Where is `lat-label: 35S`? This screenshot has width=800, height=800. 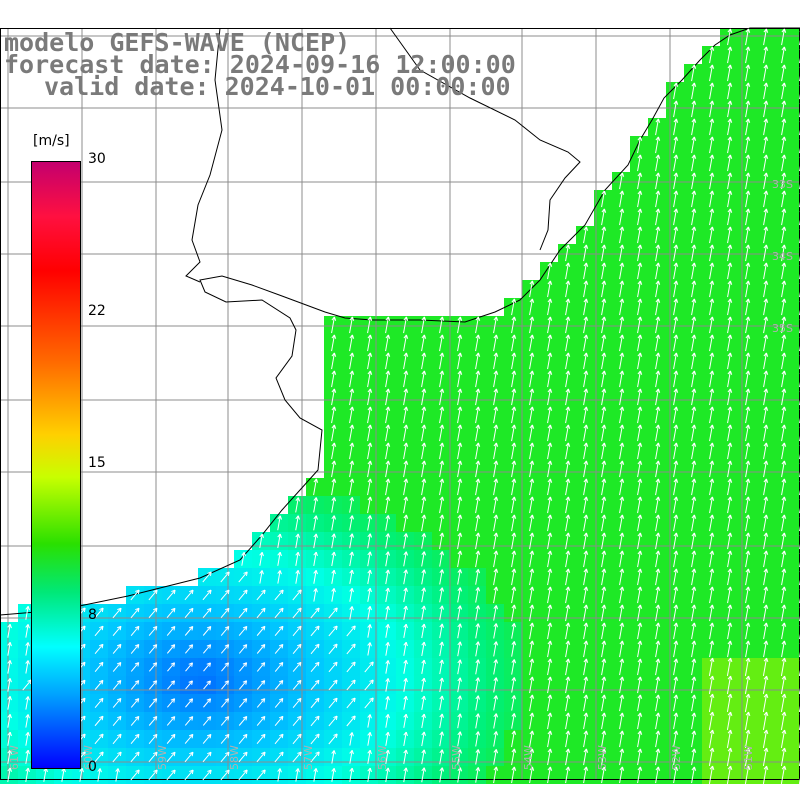
lat-label: 35S is located at coordinates (782, 328).